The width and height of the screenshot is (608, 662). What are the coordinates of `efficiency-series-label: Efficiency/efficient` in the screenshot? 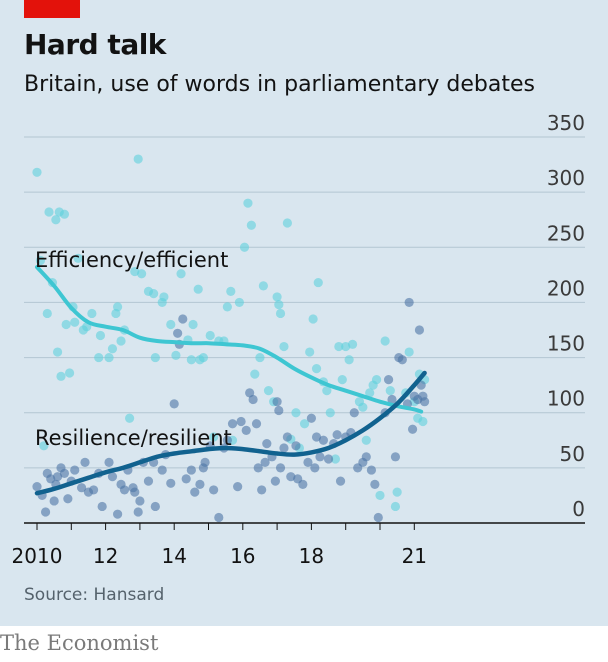 It's located at (131, 260).